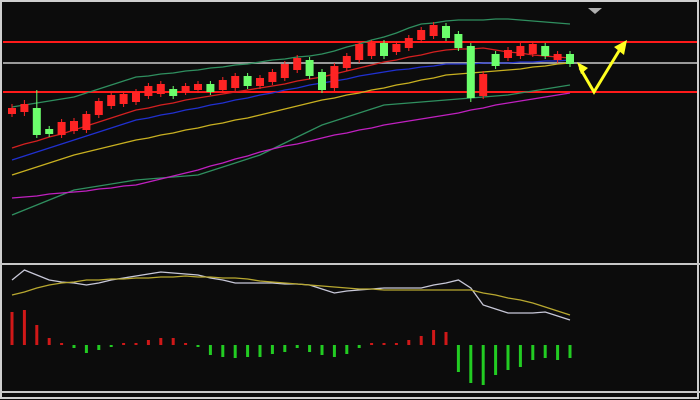 The height and width of the screenshot is (400, 700). I want to click on arrow-path, so click(601, 70).